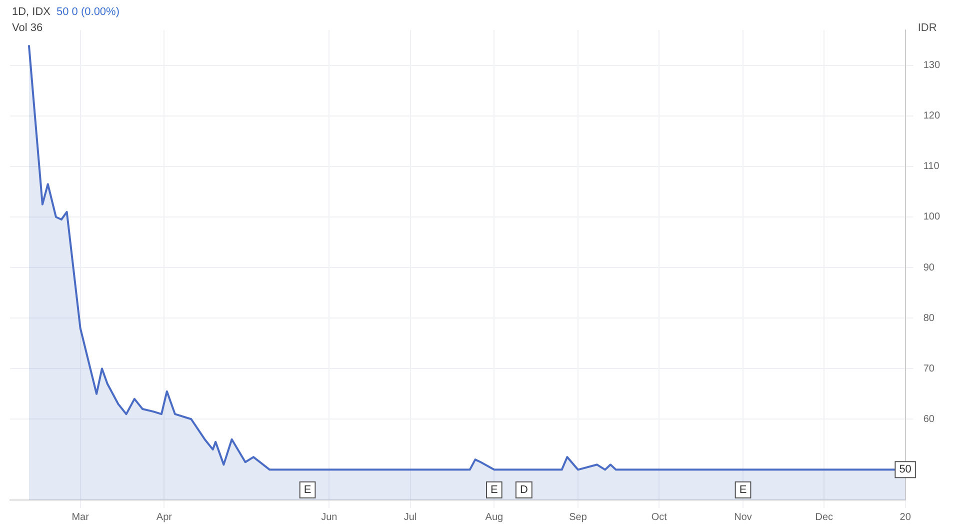  What do you see at coordinates (929, 318) in the screenshot?
I see `y-tick-label: 80` at bounding box center [929, 318].